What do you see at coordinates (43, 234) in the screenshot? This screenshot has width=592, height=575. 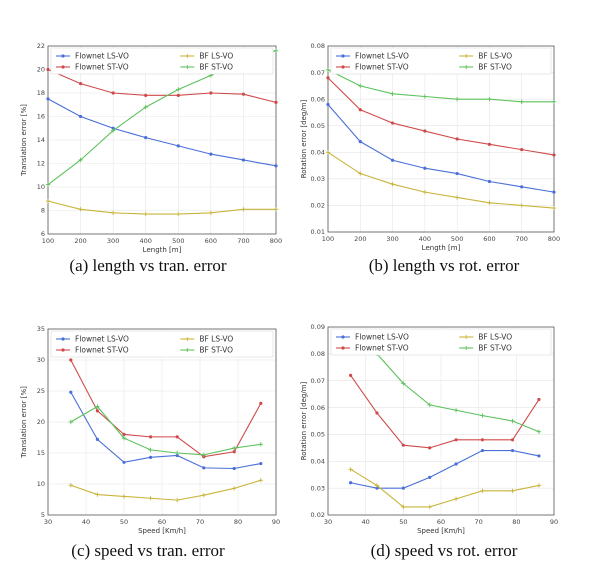 I see `y-tick-label: 6` at bounding box center [43, 234].